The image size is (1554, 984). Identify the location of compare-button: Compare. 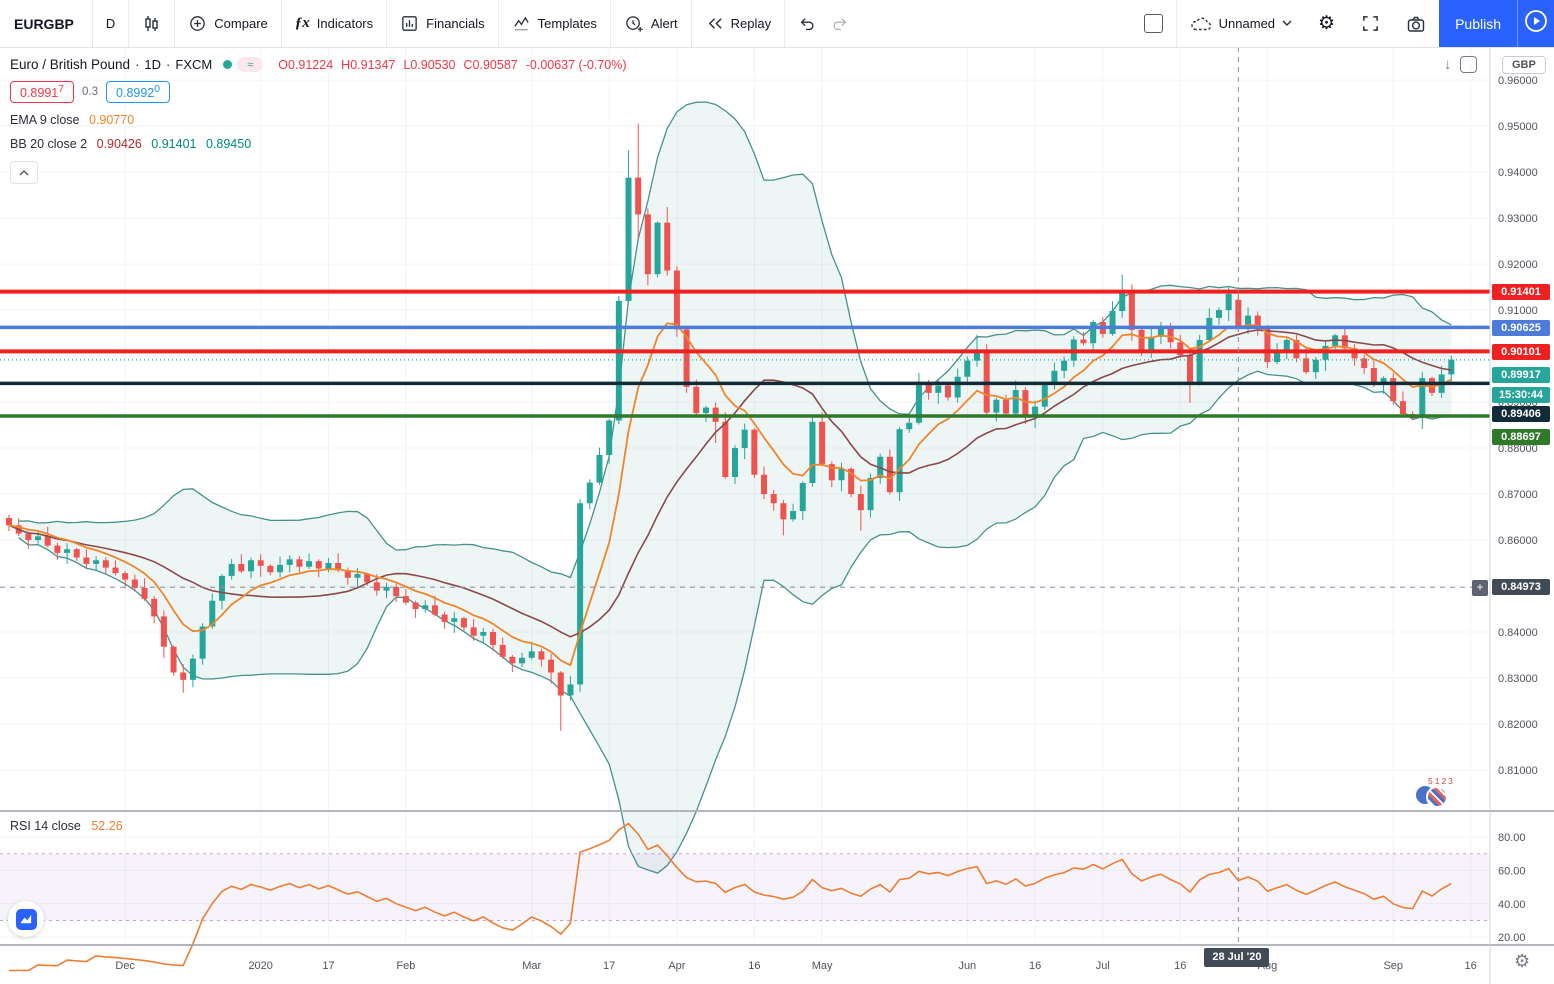
(227, 23).